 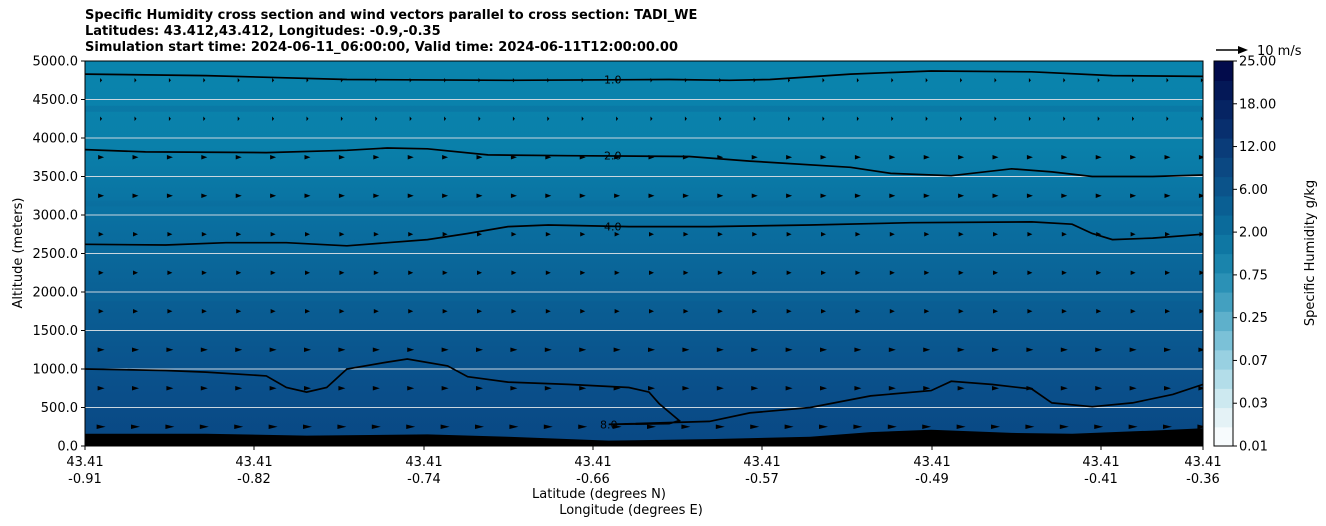 I want to click on wind-key-label: 10 m/s, so click(x=1279, y=51).